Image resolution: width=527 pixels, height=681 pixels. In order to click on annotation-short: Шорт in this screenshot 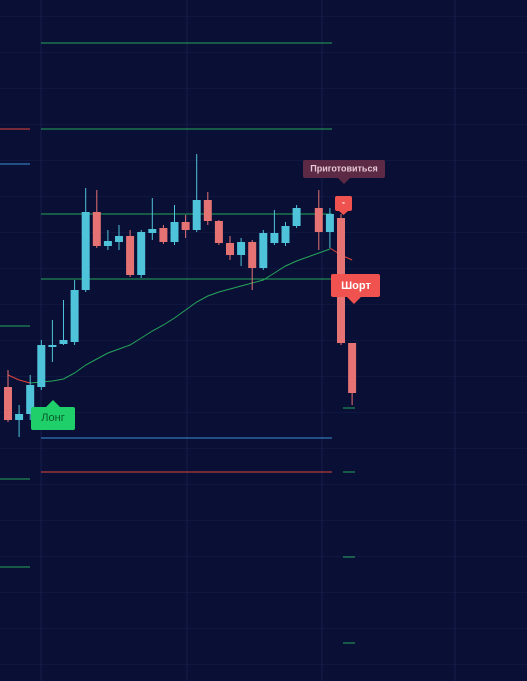, I will do `click(355, 289)`.